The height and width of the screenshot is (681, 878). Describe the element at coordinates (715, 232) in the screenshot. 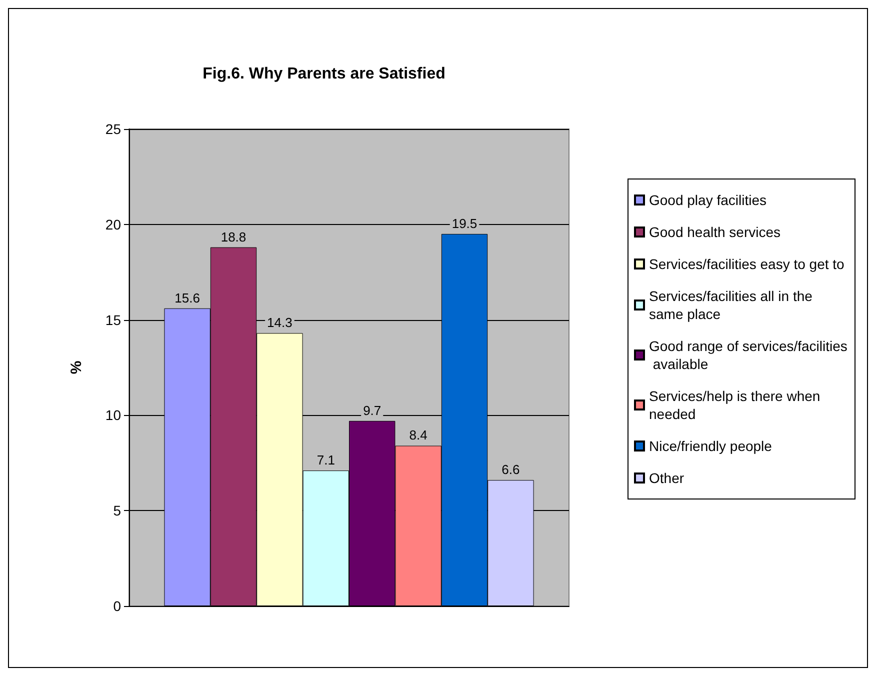

I see `legend-label: Good health services` at that location.